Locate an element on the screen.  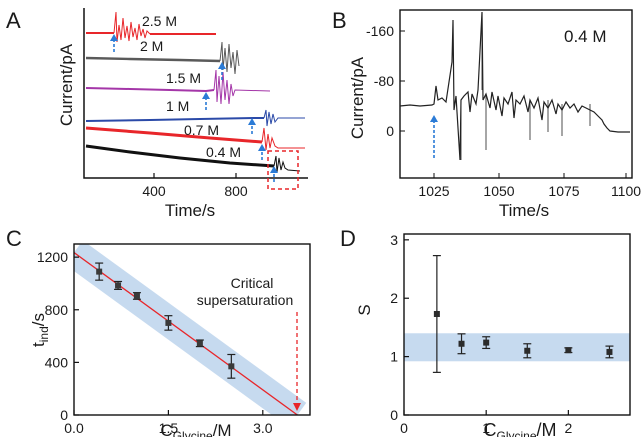
fit-line is located at coordinates (186, 333).